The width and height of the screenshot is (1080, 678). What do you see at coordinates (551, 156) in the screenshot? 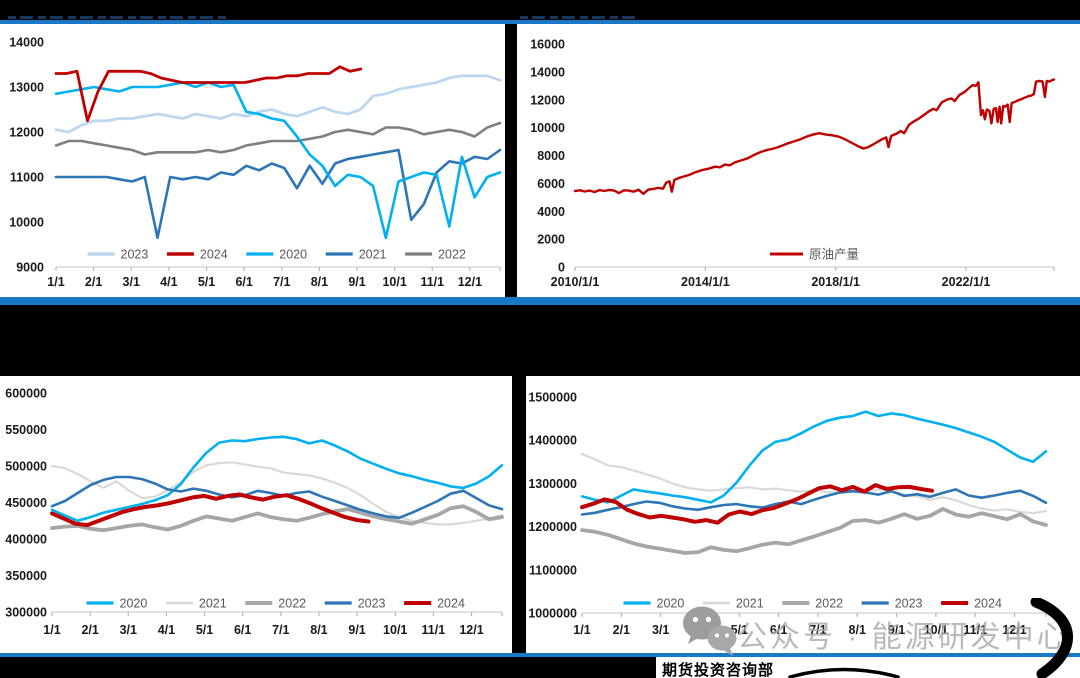
I see `svg-text: 8000` at bounding box center [551, 156].